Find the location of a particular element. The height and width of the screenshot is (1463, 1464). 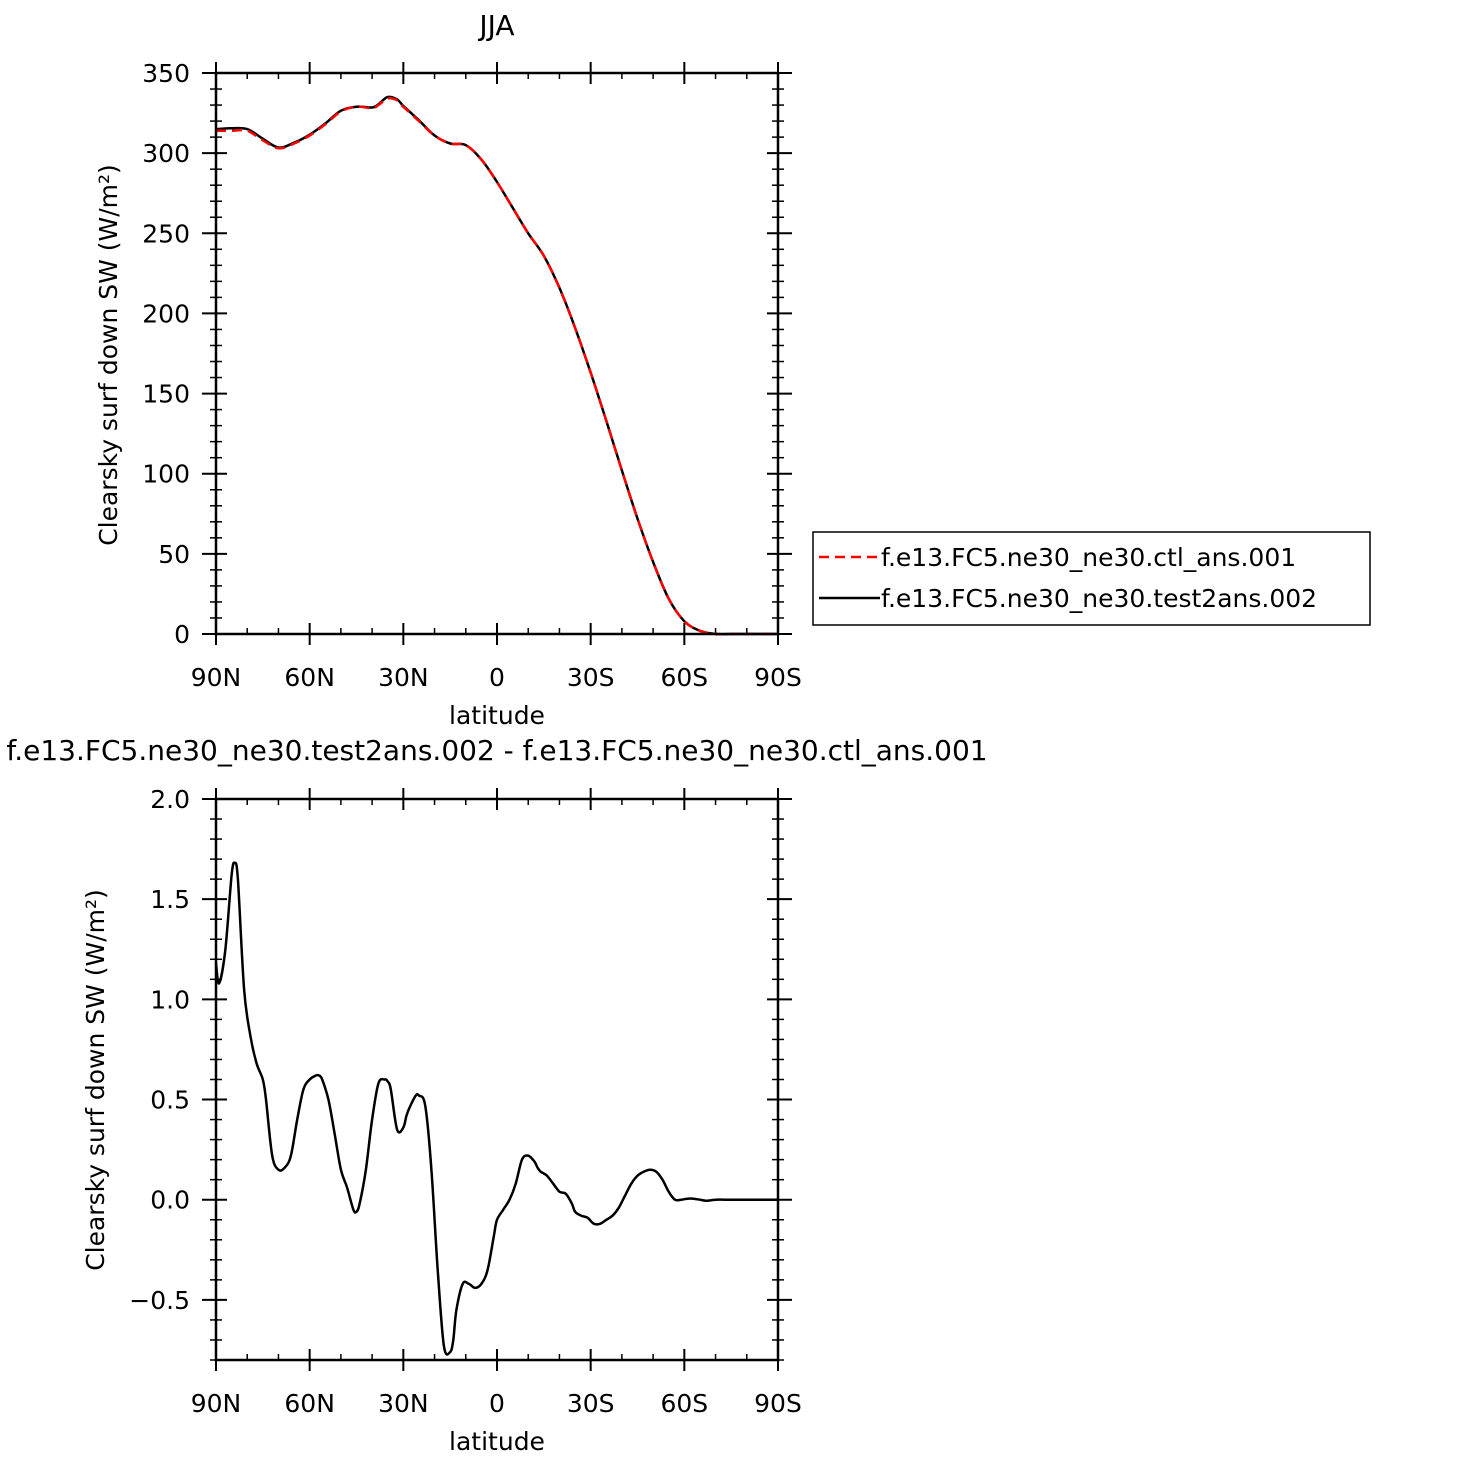

y-tick-label: 1.5 is located at coordinates (170, 899).